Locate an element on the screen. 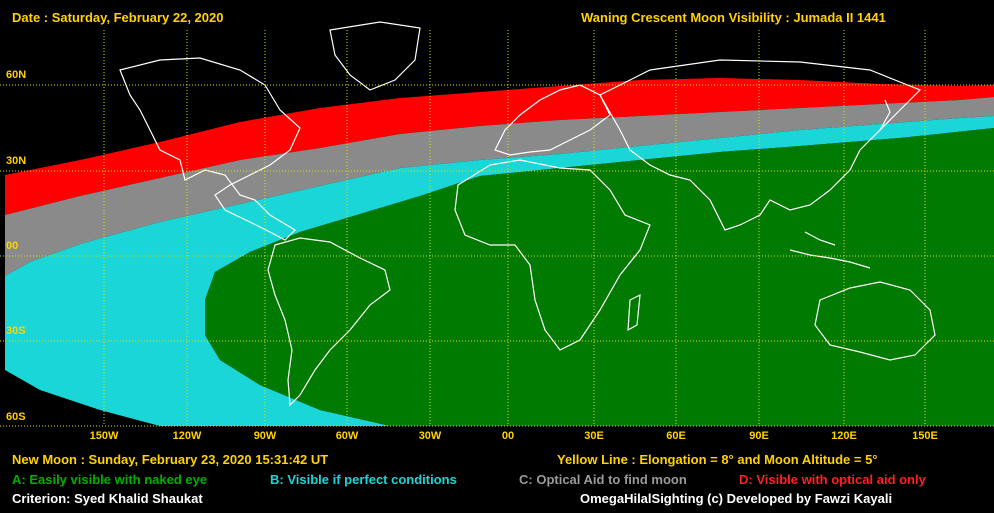 This screenshot has width=994, height=513. lon-label-00: 00 is located at coordinates (508, 436).